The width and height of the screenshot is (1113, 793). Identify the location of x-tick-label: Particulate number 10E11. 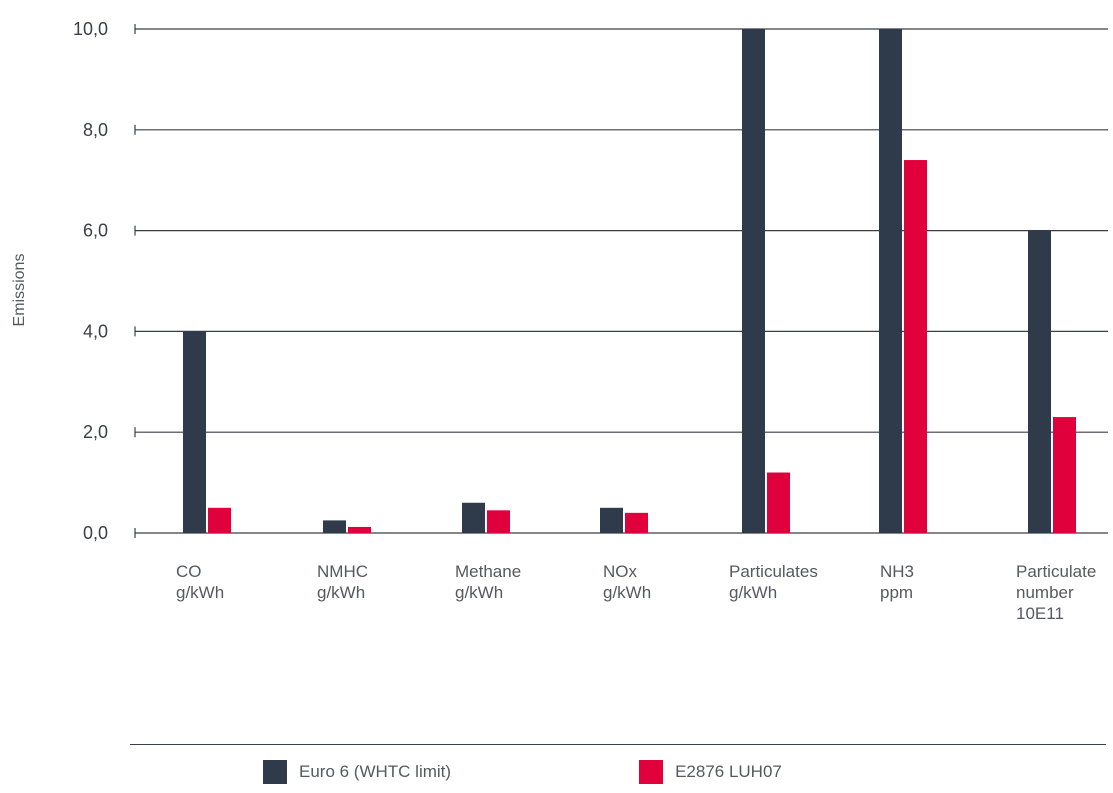
(1056, 592).